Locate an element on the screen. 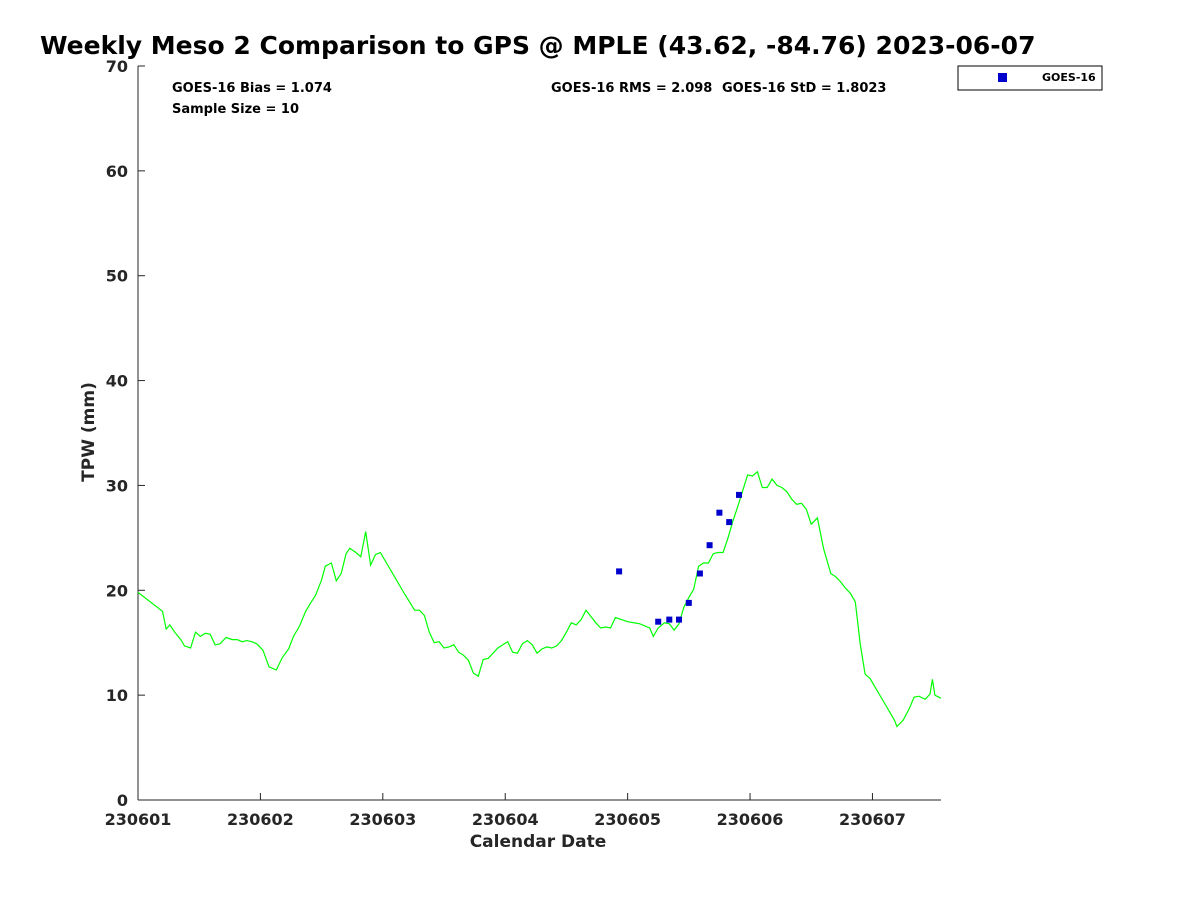 The width and height of the screenshot is (1200, 900). x-tick-label: 230607 is located at coordinates (872, 819).